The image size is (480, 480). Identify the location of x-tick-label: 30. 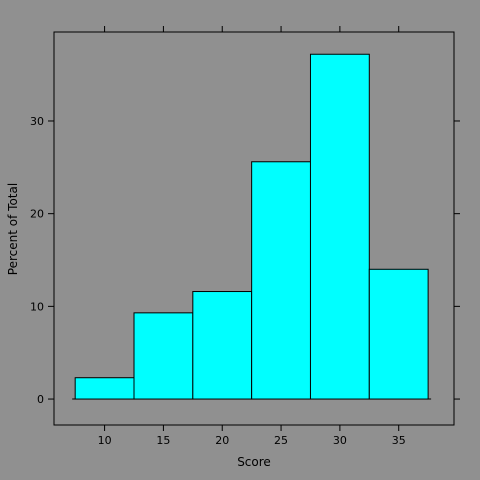
(340, 440).